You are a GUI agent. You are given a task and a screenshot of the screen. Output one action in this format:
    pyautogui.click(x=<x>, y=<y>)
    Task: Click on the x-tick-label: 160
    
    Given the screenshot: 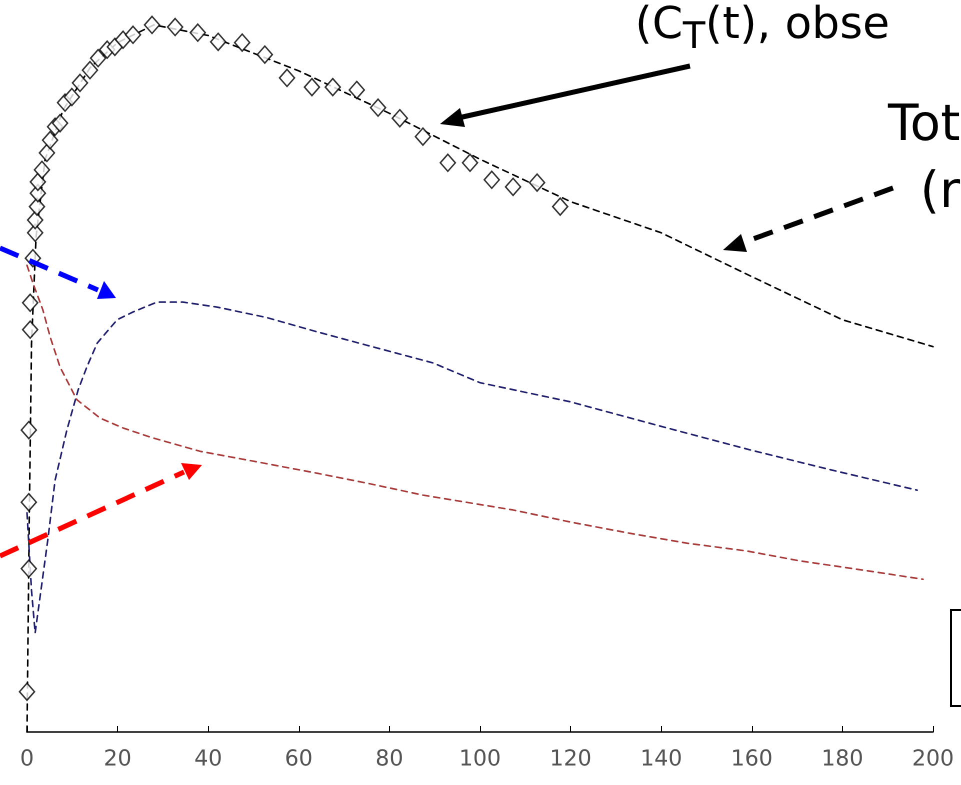 What is the action you would take?
    pyautogui.click(x=751, y=759)
    